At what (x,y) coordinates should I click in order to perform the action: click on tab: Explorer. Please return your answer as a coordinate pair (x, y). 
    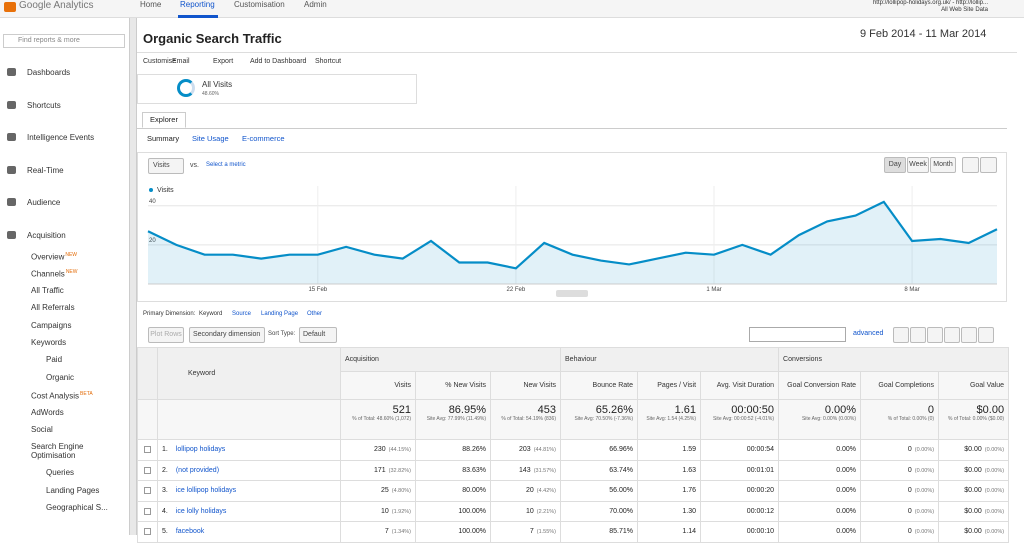
    Looking at the image, I should click on (164, 120).